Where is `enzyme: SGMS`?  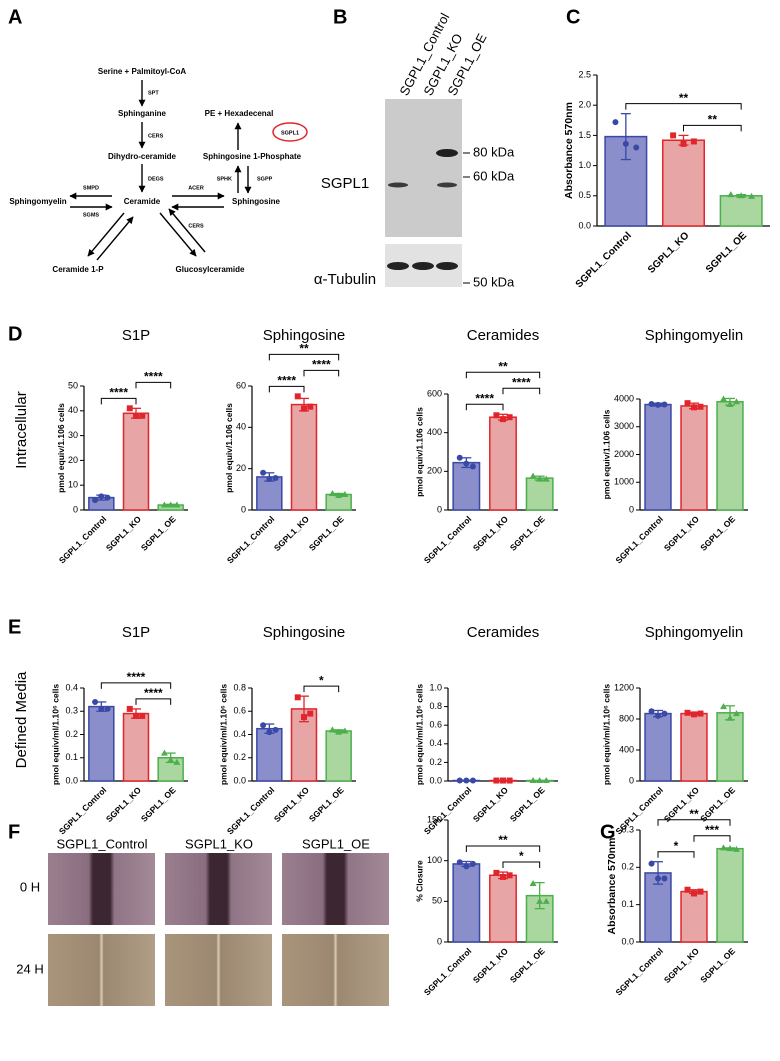 enzyme: SGMS is located at coordinates (91, 215).